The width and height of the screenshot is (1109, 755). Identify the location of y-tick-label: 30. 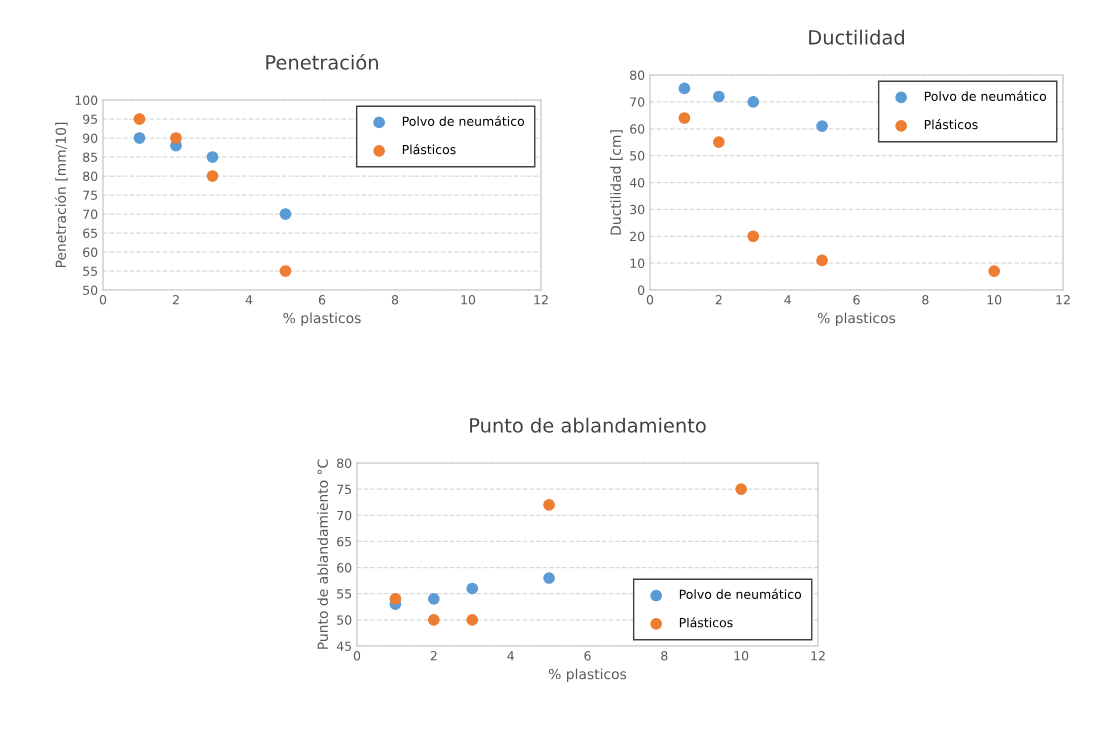
(637, 209).